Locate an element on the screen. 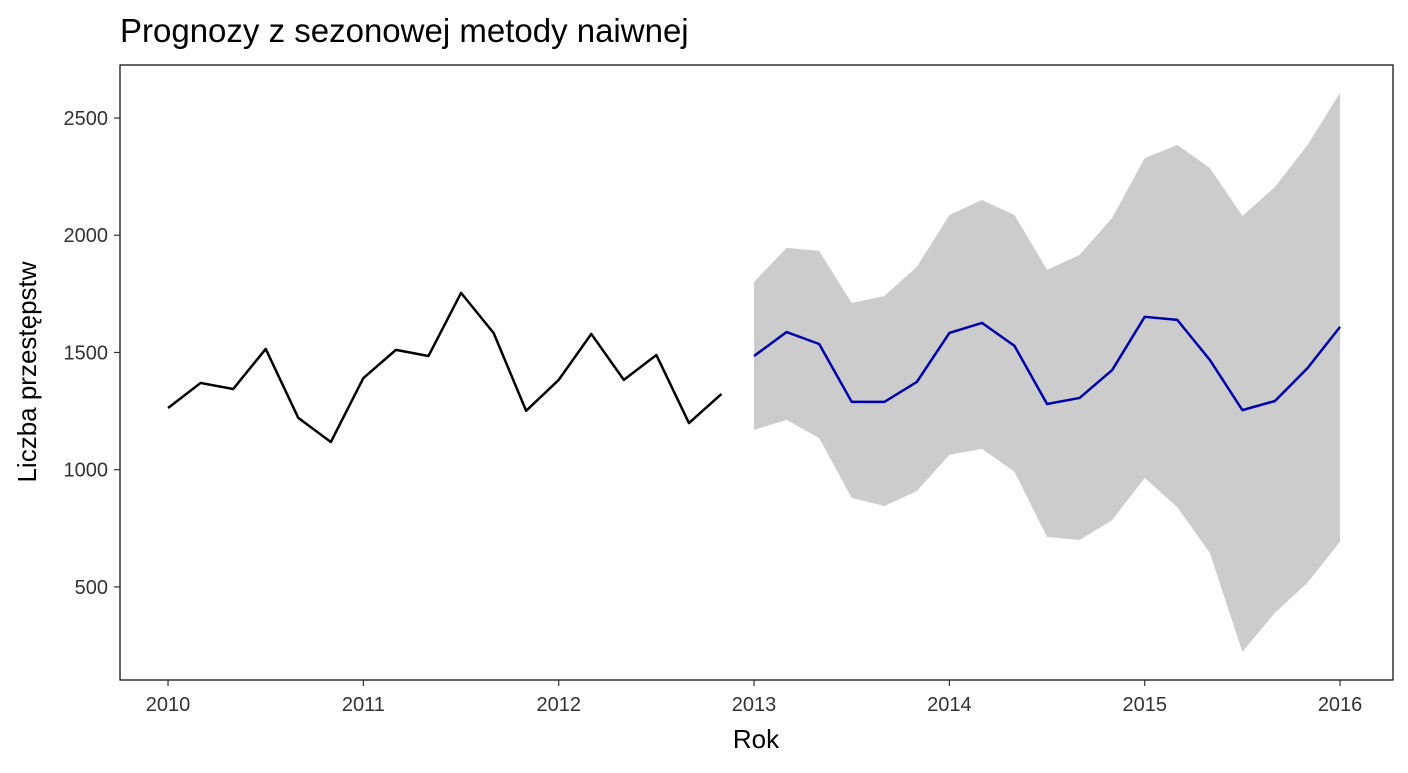 The height and width of the screenshot is (773, 1408). x-tick-label: 2010 is located at coordinates (168, 705).